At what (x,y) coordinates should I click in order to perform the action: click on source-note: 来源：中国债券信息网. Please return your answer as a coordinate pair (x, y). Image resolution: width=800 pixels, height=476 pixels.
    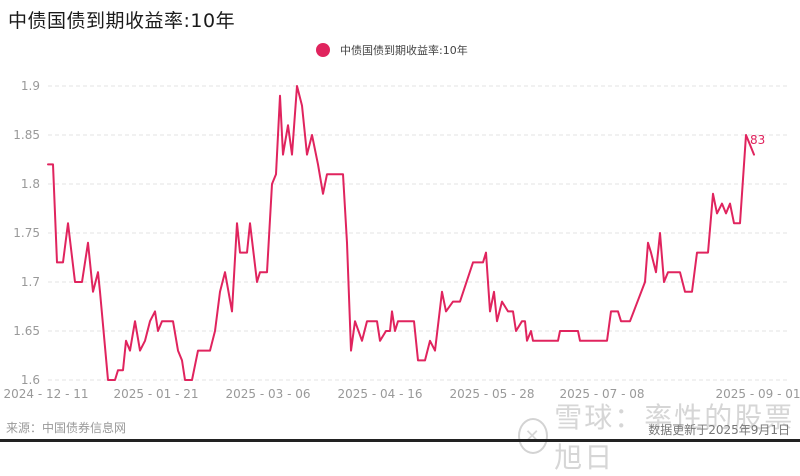
    Looking at the image, I should click on (66, 427).